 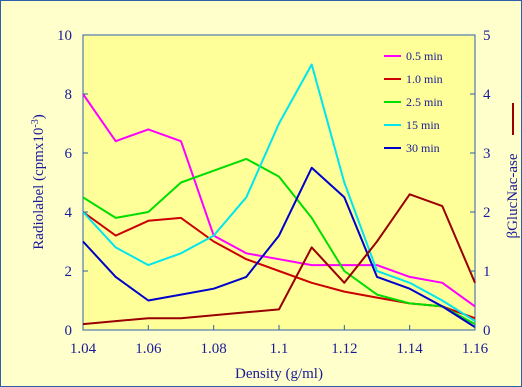 I want to click on y-tick-label: 8, so click(x=69, y=95).